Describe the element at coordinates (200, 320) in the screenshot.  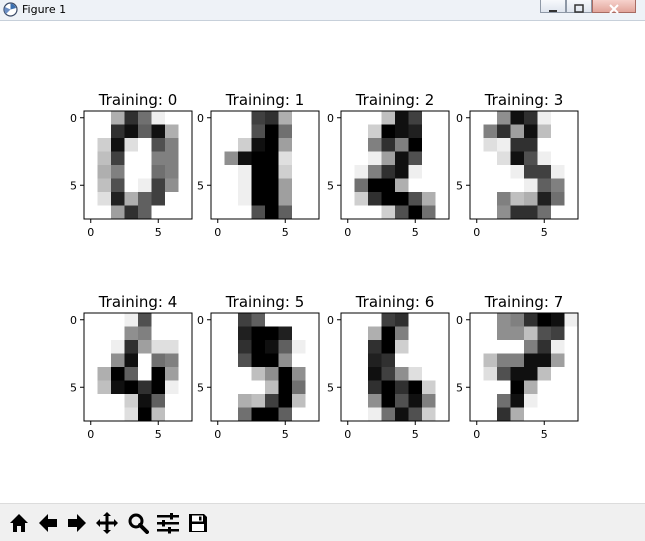
I see `y-tick-label: 0` at that location.